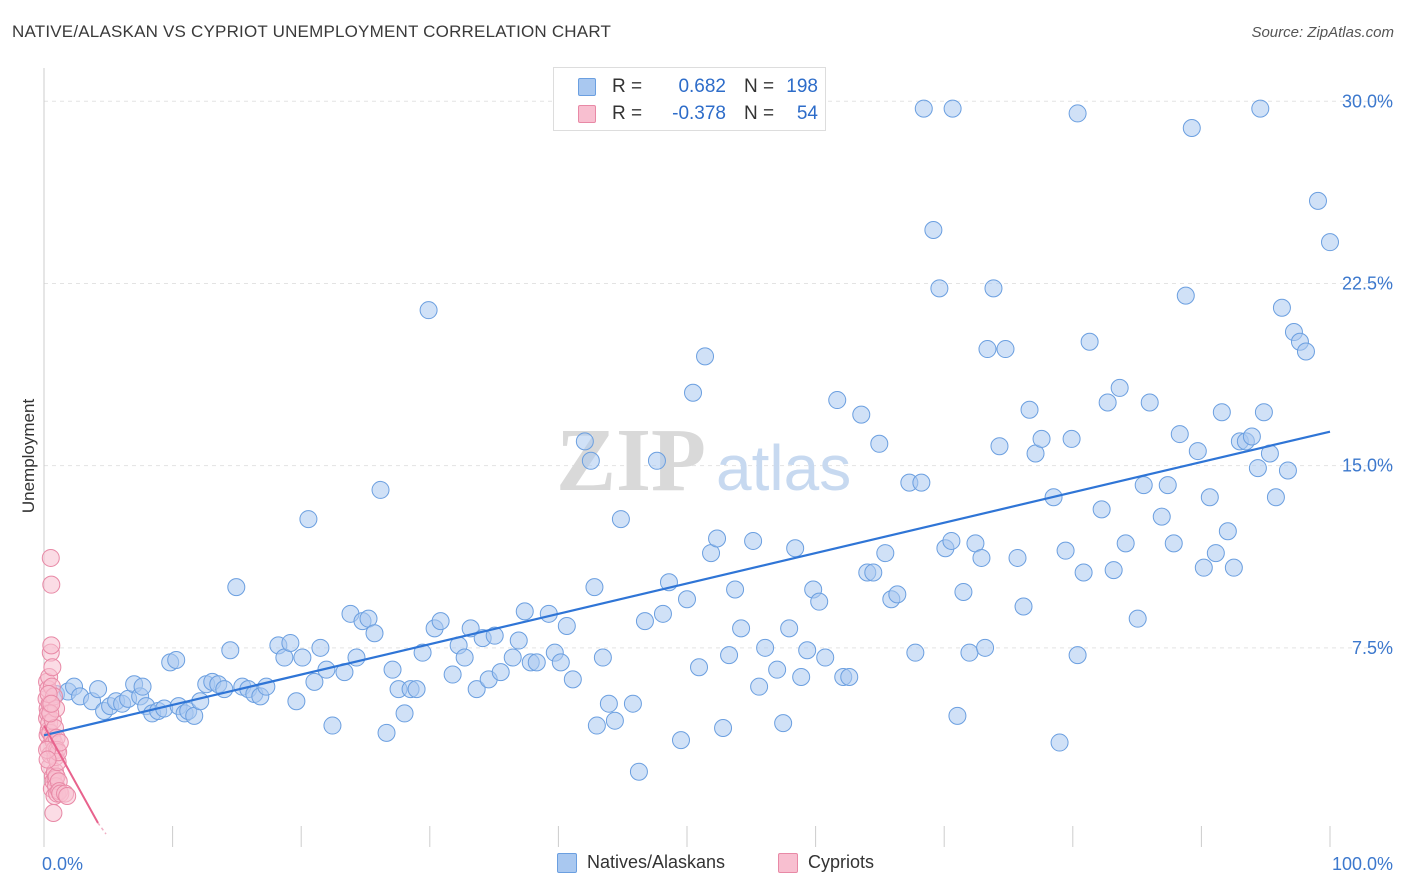  What do you see at coordinates (1367, 101) in the screenshot?
I see `y-tick-label: 30.0%` at bounding box center [1367, 101].